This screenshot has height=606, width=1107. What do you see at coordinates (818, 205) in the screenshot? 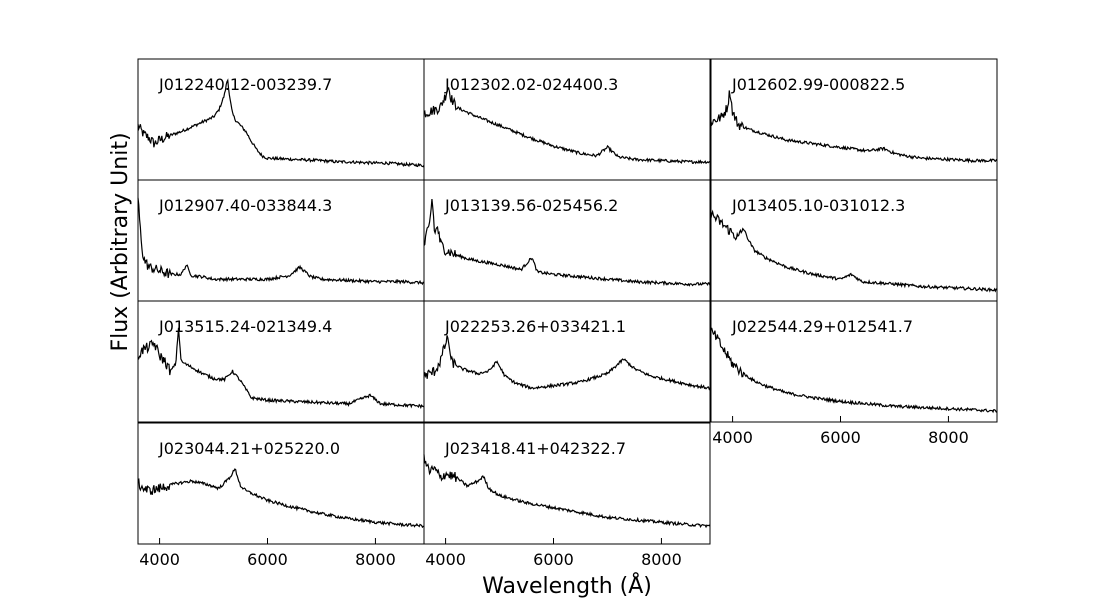
I see `panel-label: J013405.10-031012.3` at bounding box center [818, 205].